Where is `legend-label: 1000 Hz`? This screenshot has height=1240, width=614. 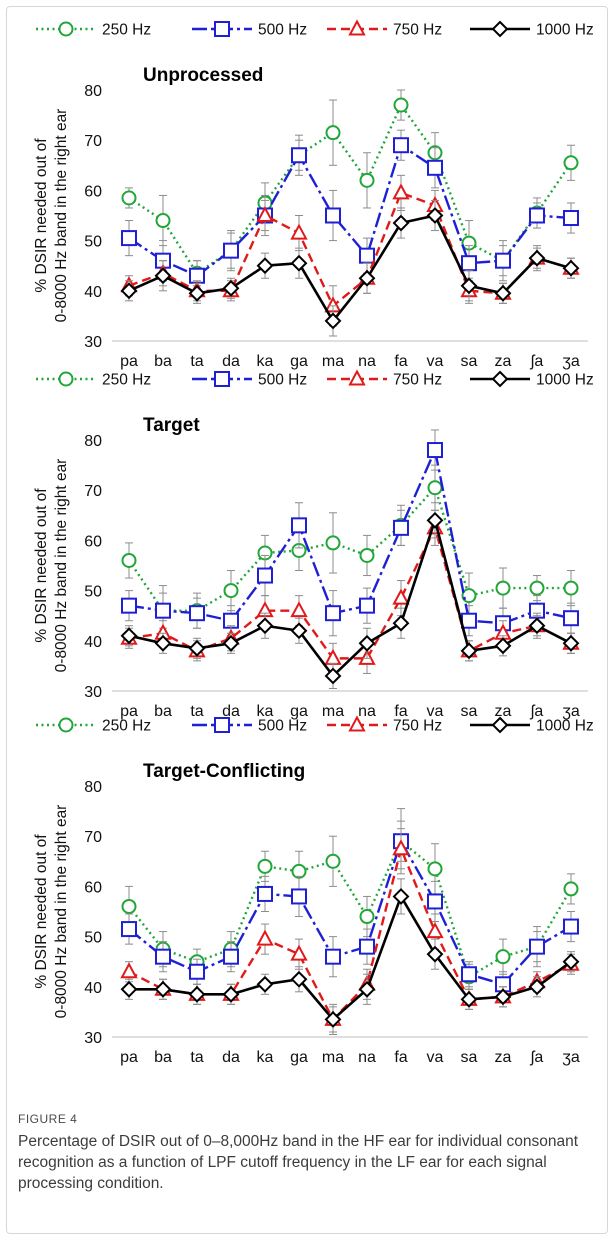 legend-label: 1000 Hz is located at coordinates (565, 726).